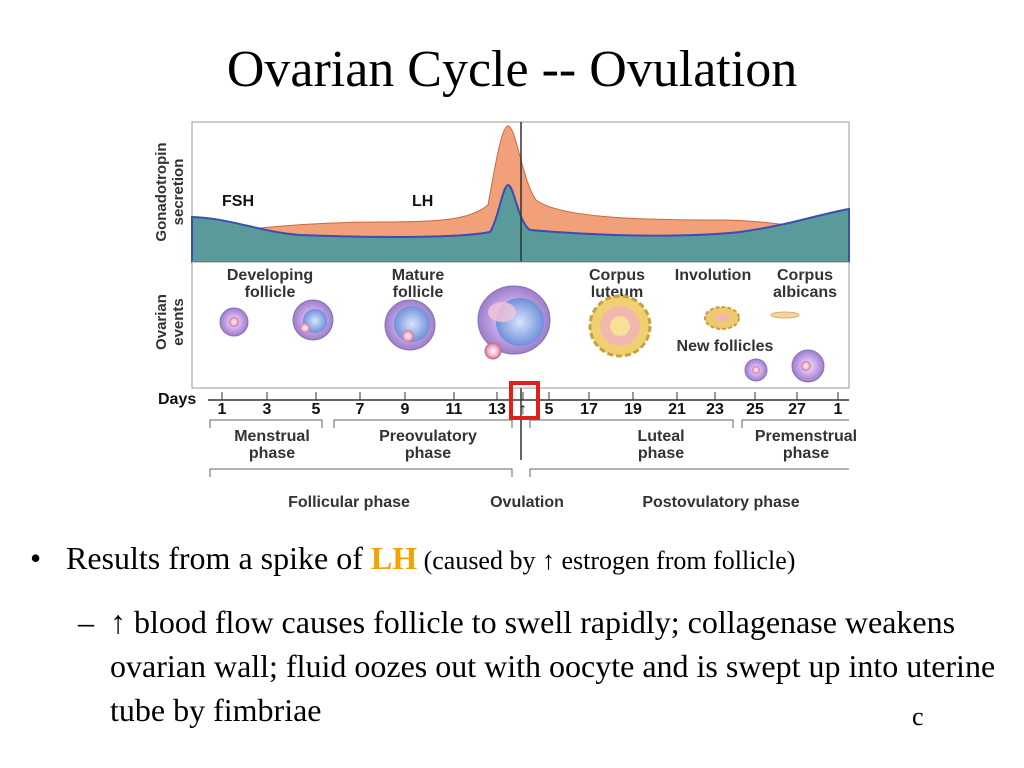  Describe the element at coordinates (272, 436) in the screenshot. I see `menstrual-label: Menstrual` at that location.